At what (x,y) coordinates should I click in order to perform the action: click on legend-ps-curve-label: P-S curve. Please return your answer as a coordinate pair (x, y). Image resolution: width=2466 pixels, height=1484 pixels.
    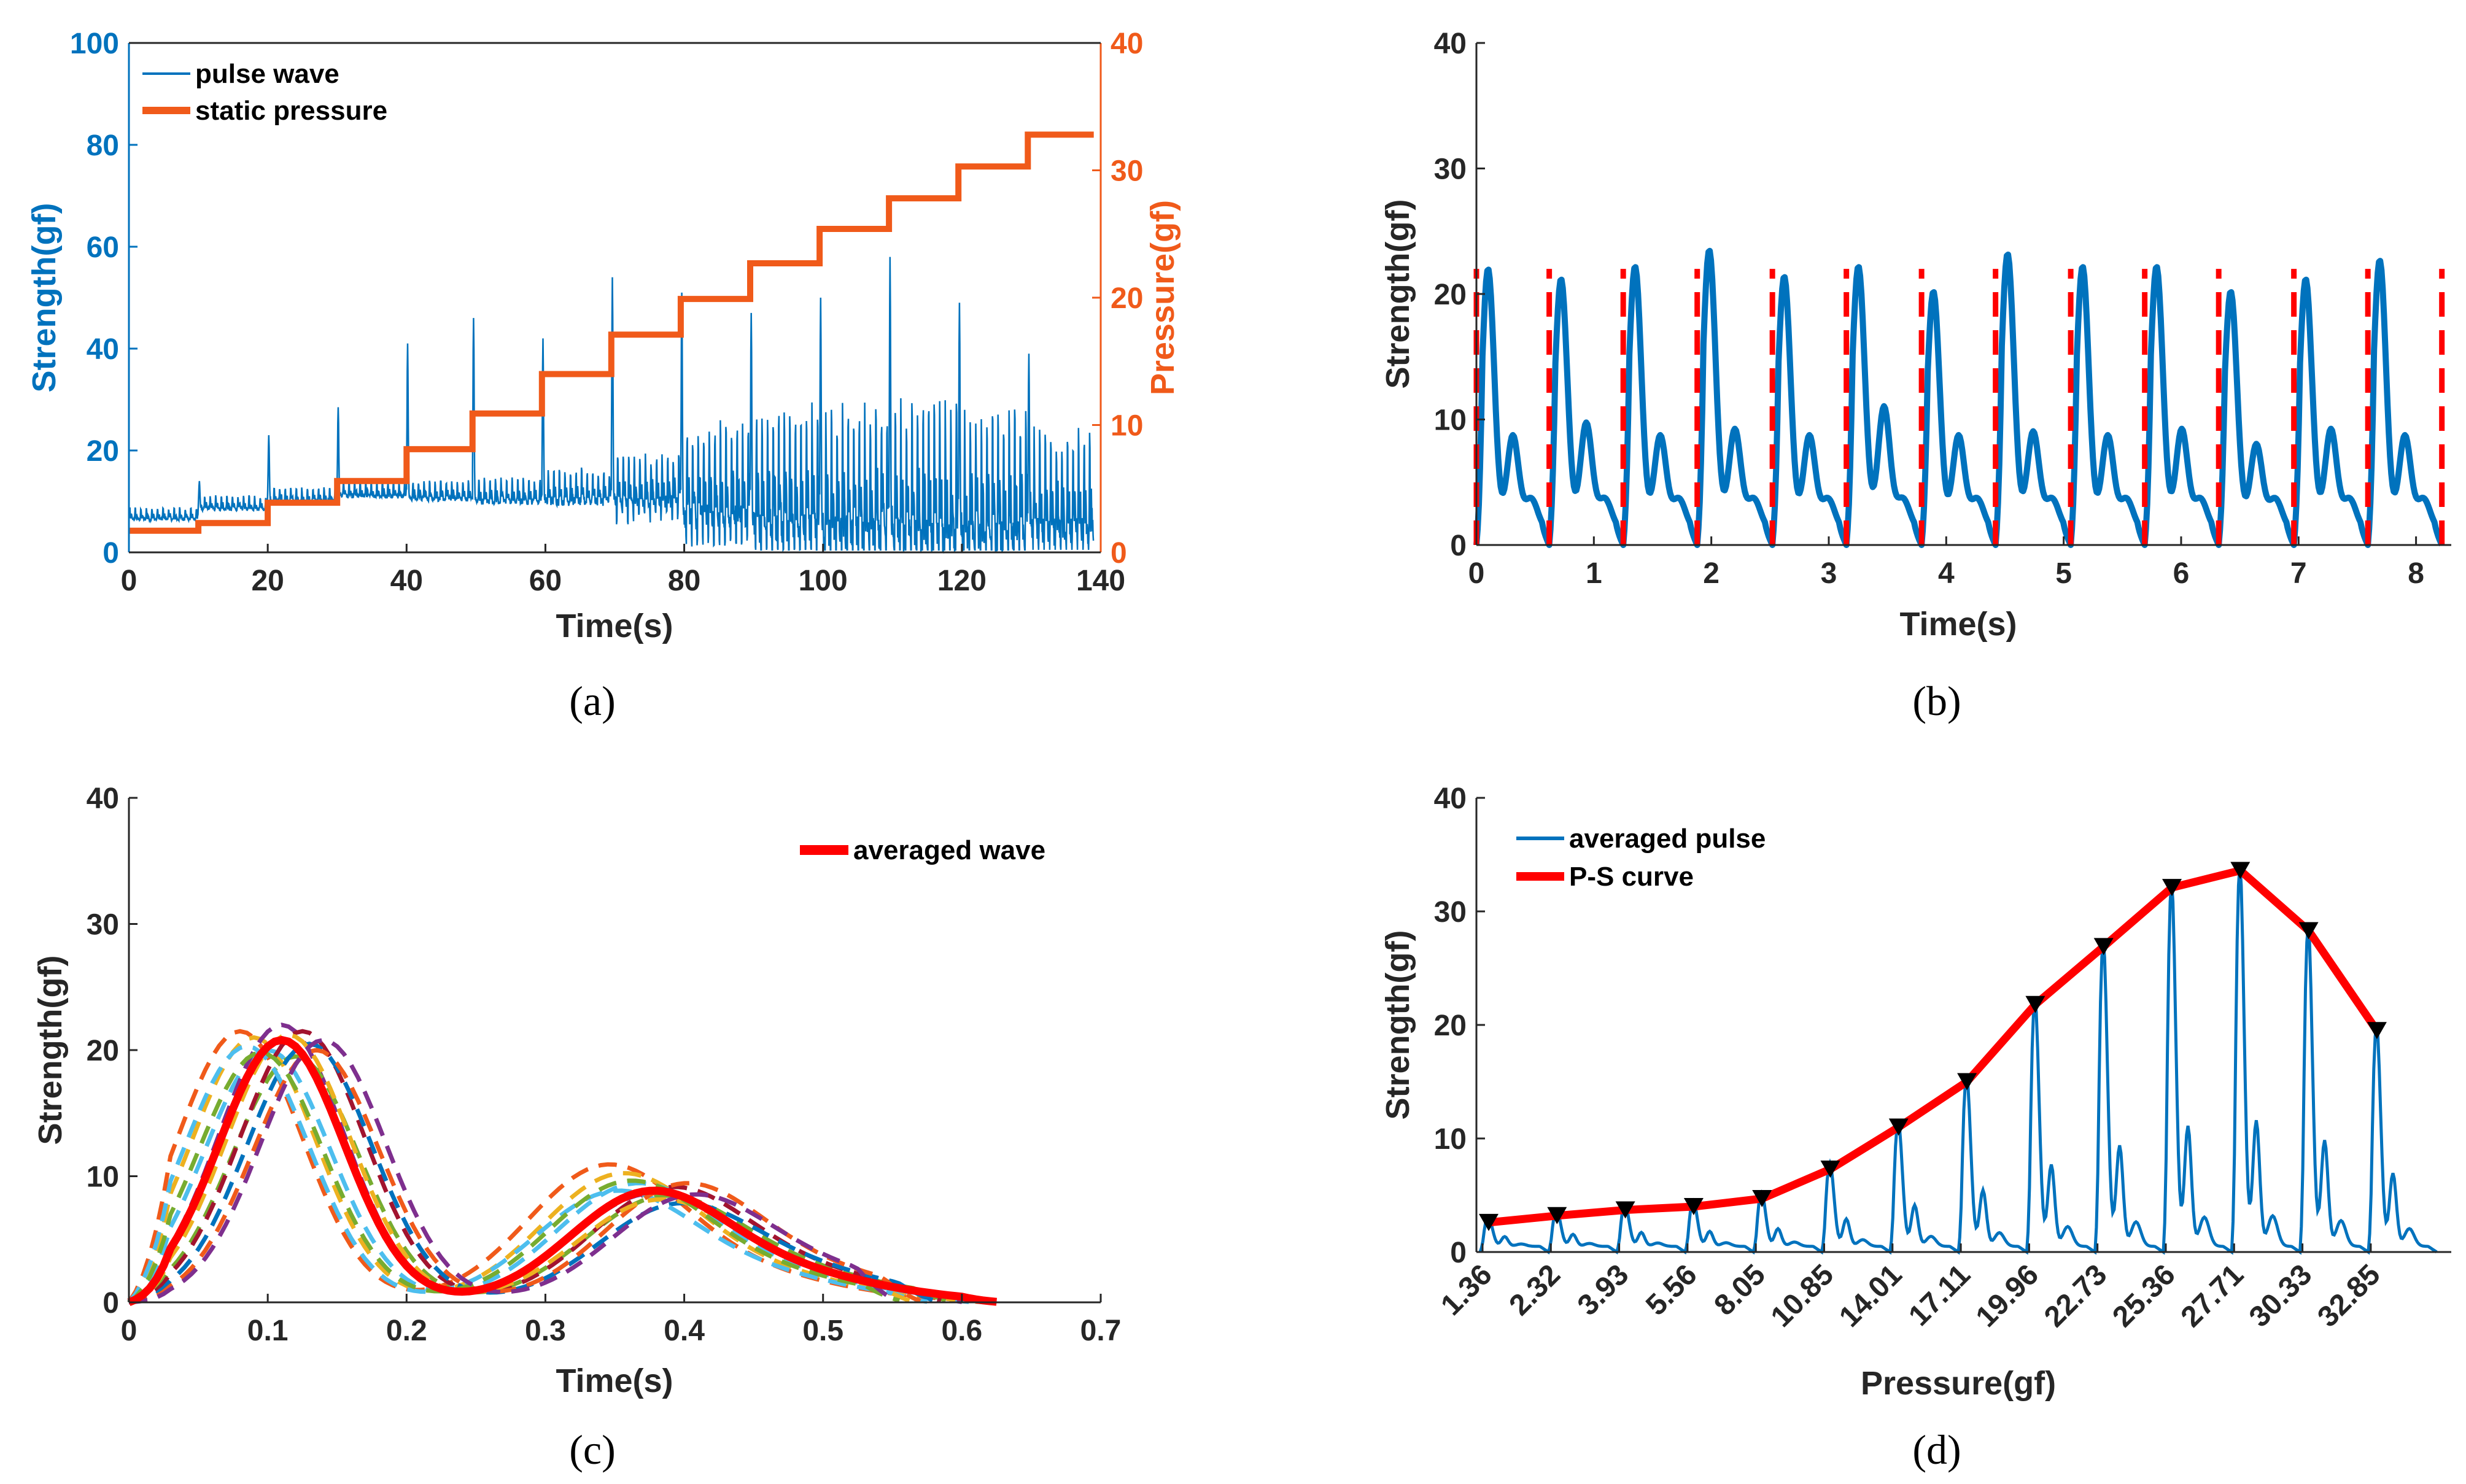
    Looking at the image, I should click on (1631, 877).